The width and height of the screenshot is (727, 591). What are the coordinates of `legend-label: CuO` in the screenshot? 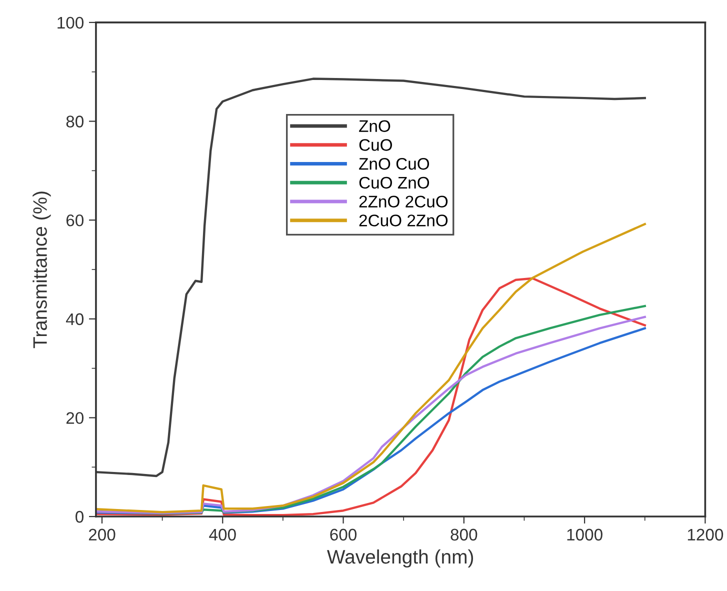 It's located at (375, 145).